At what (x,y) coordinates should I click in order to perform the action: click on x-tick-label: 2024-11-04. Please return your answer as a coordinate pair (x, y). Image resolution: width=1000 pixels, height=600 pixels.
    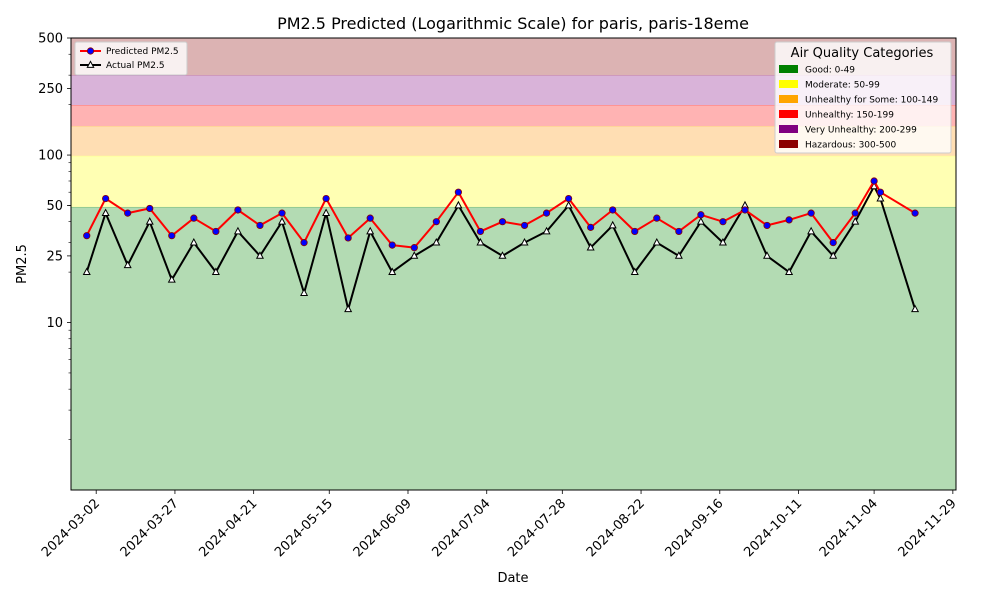
    Looking at the image, I should click on (849, 528).